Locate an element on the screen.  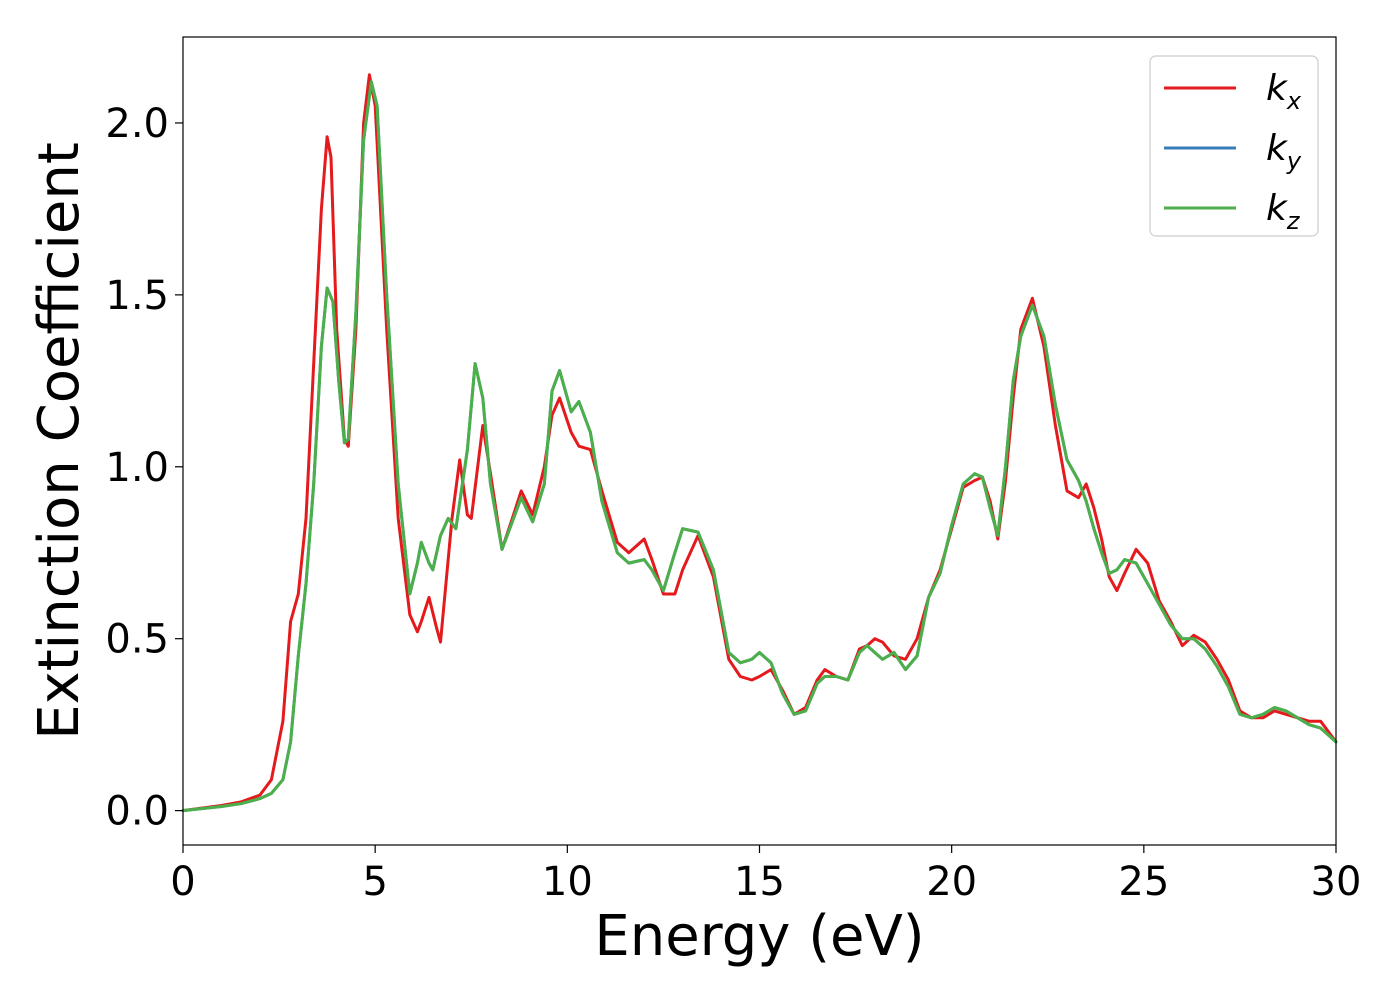
x-tick-label: 25 is located at coordinates (1143, 882).